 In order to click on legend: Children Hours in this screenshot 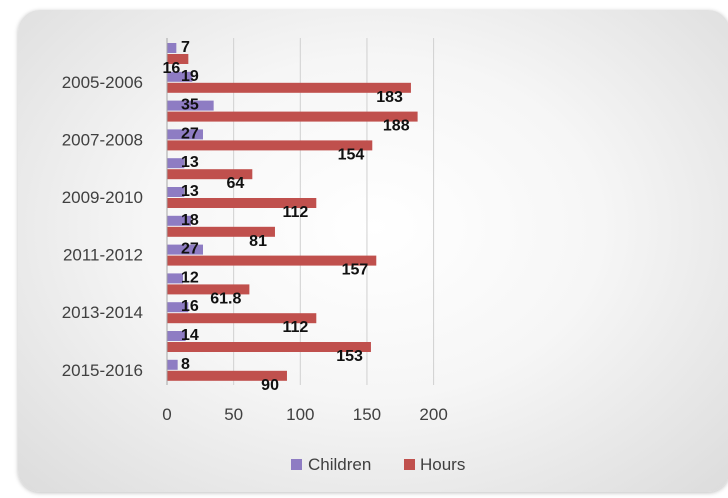, I will do `click(378, 464)`.